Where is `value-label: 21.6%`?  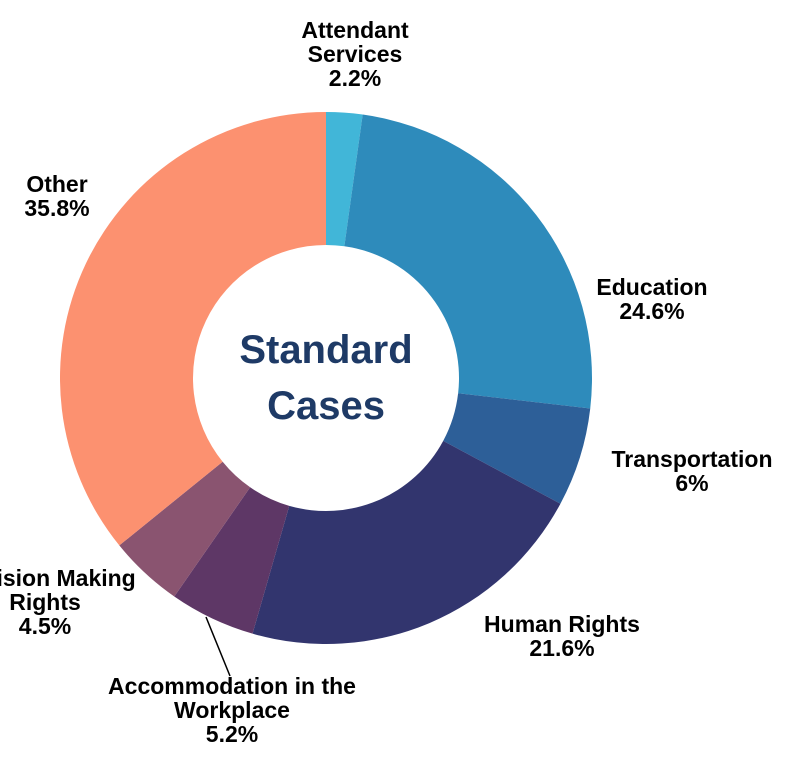 value-label: 21.6% is located at coordinates (562, 648).